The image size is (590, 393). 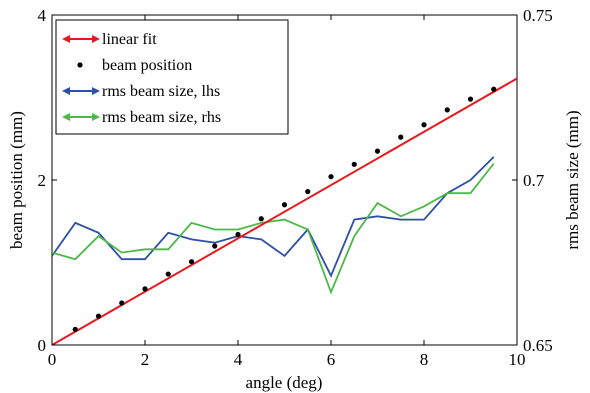 What do you see at coordinates (96, 91) in the screenshot?
I see `legend-rms-beam-size-lhs-arrow-right` at bounding box center [96, 91].